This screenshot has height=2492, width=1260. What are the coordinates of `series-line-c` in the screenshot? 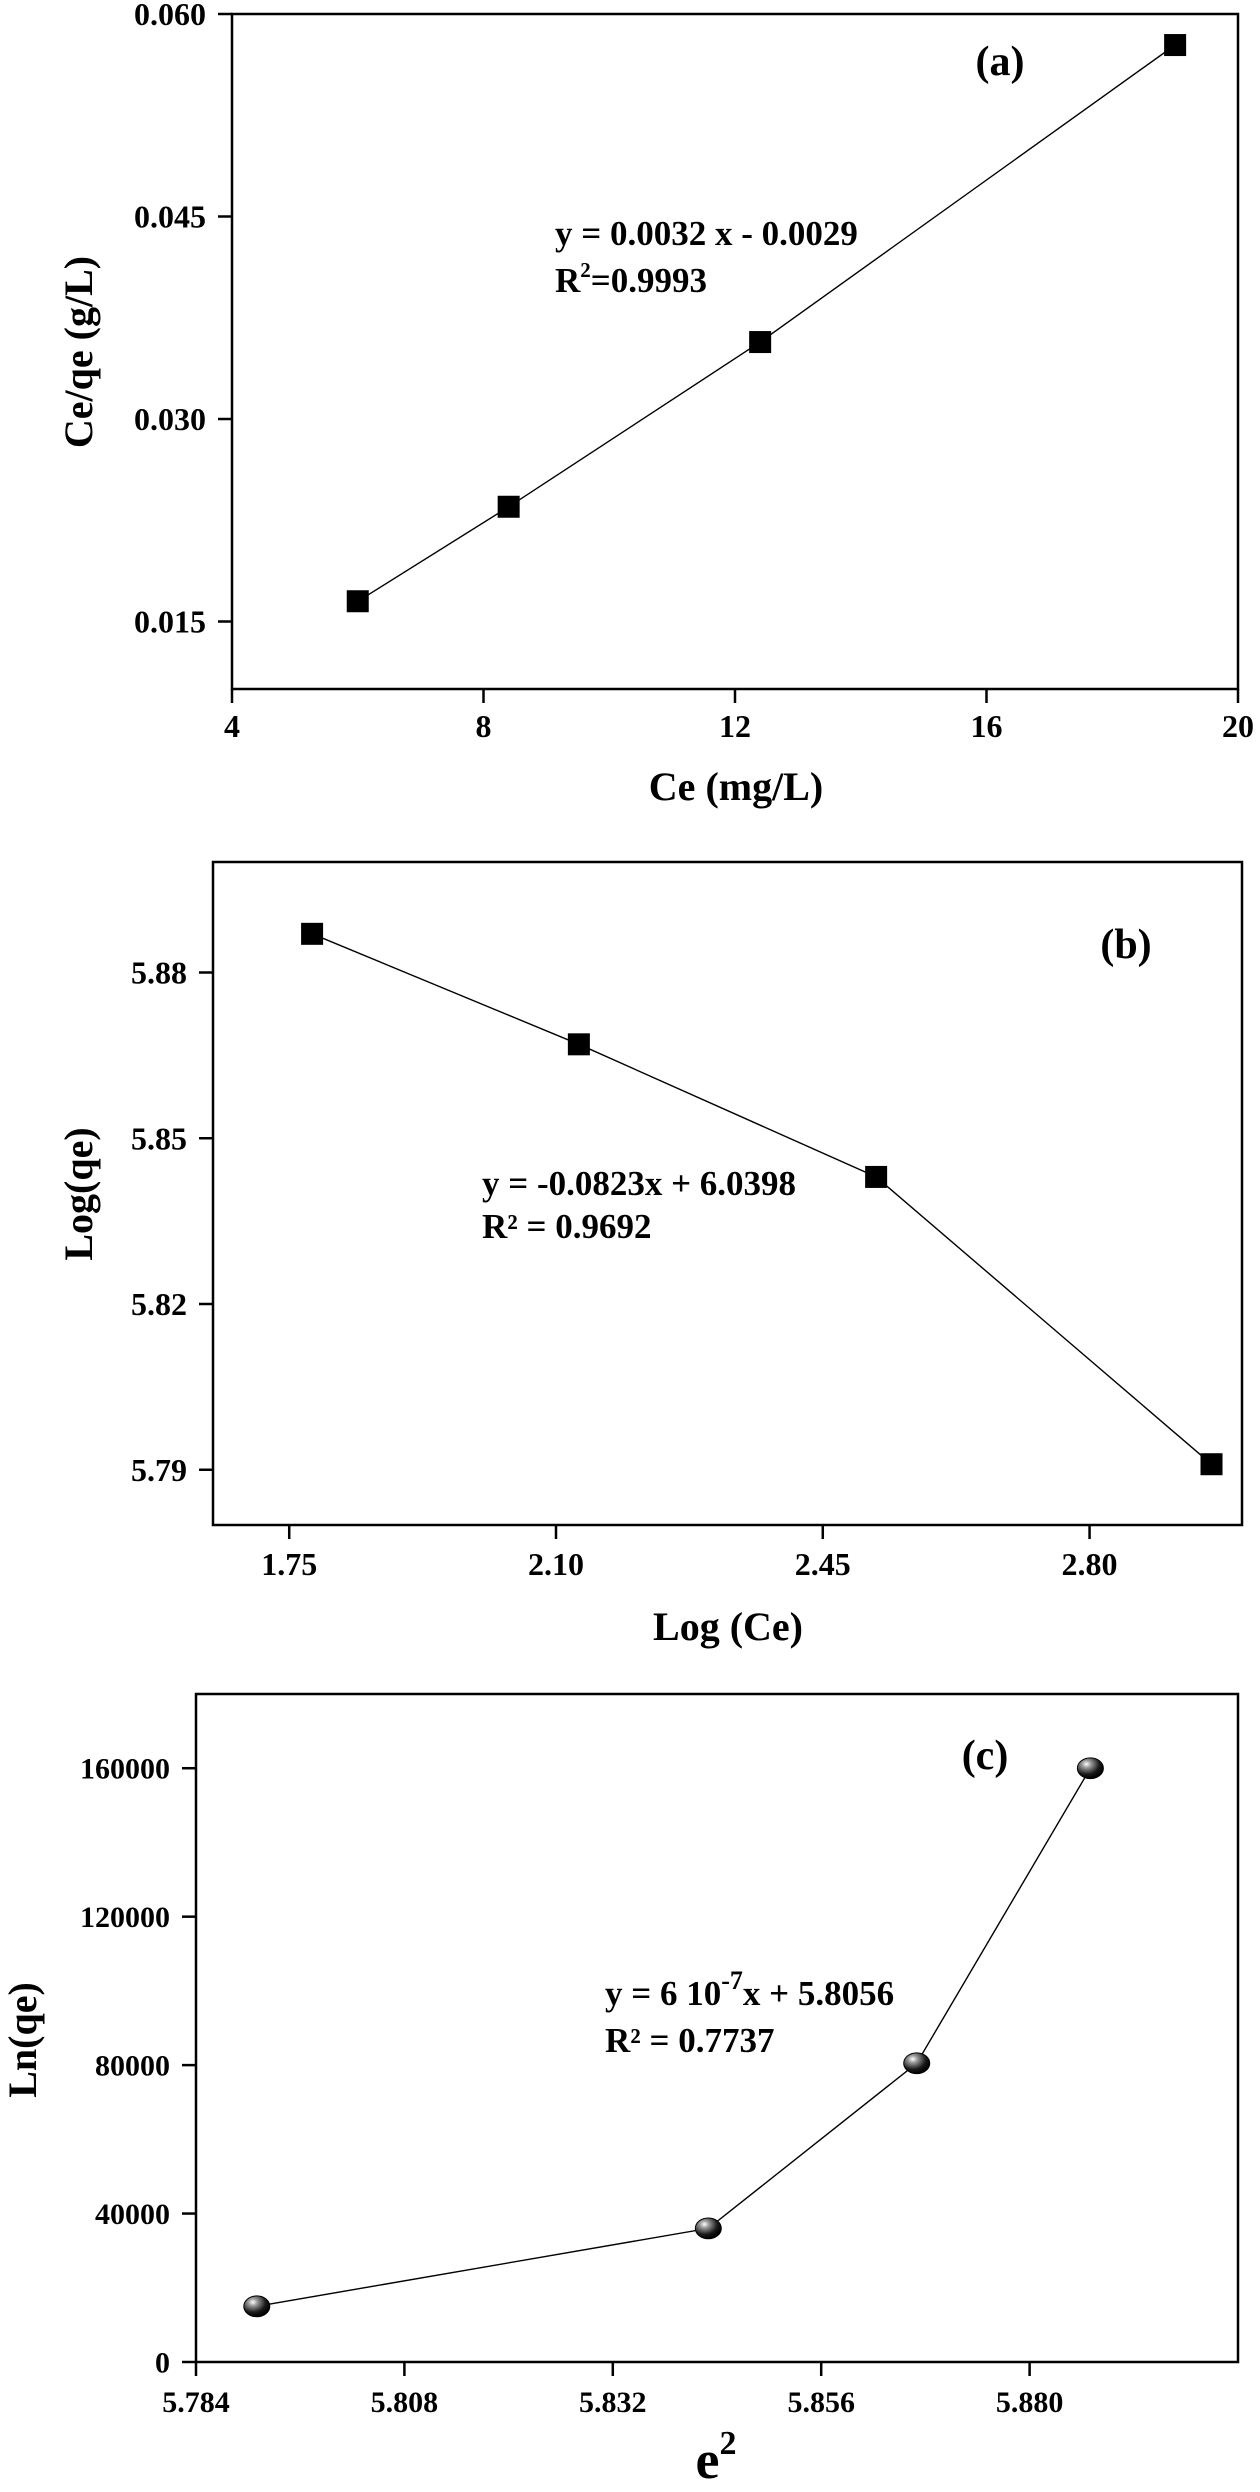 It's located at (674, 2037).